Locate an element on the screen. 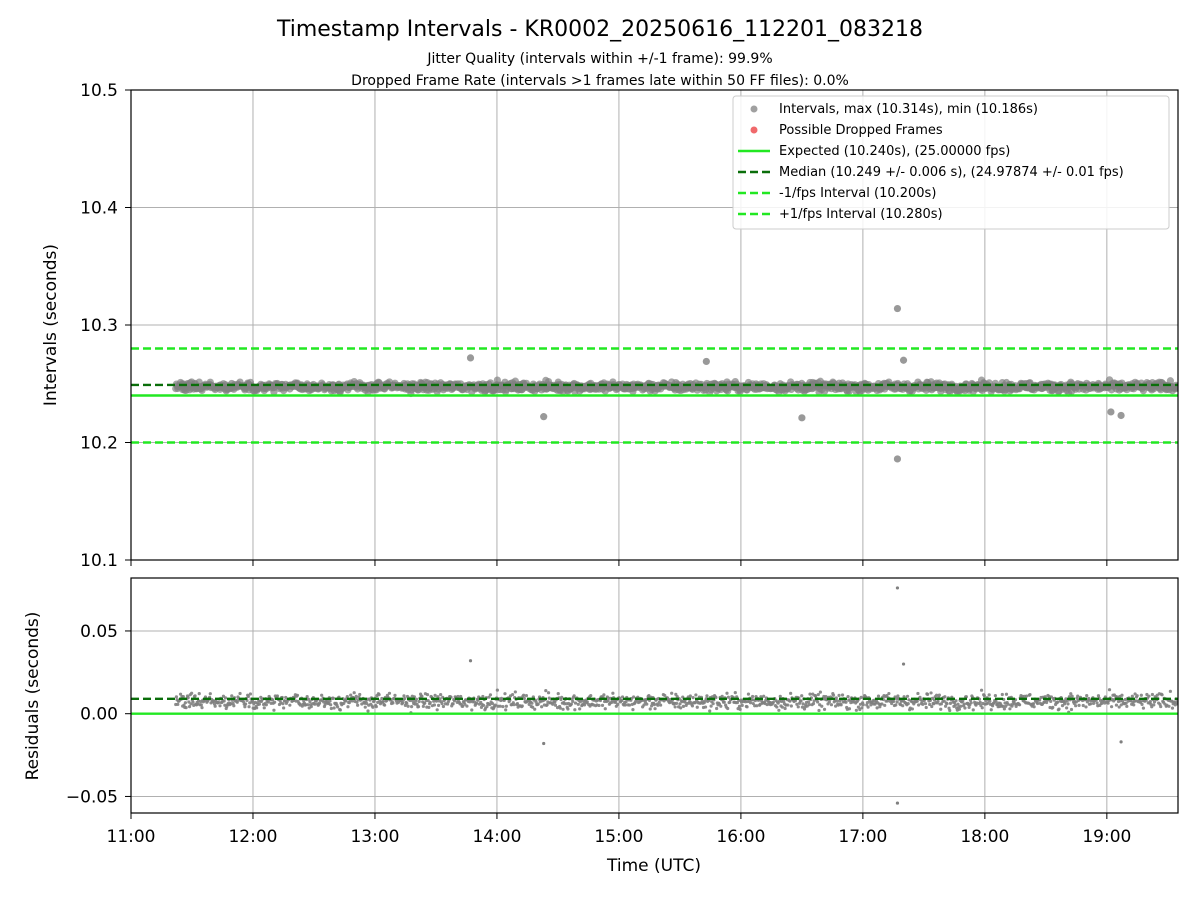 The height and width of the screenshot is (900, 1200). residuals-y-tick-label: −0.05 is located at coordinates (92, 797).